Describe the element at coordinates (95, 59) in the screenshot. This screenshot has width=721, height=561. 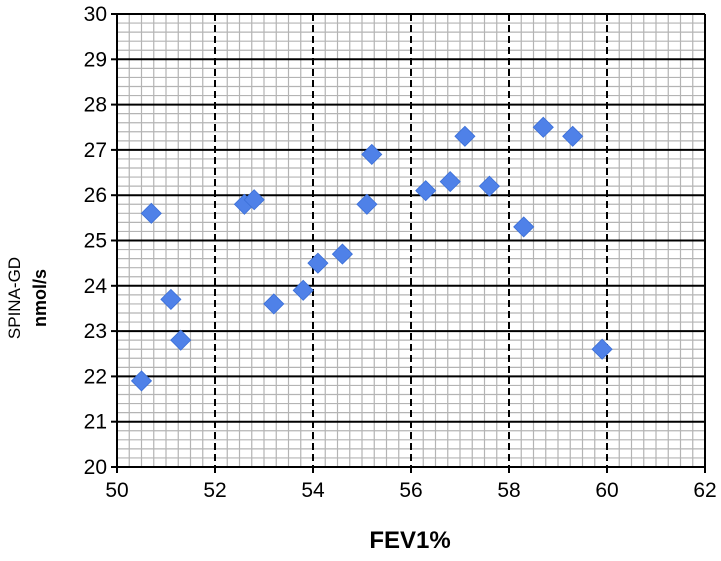
I see `y-tick-label: 29` at that location.